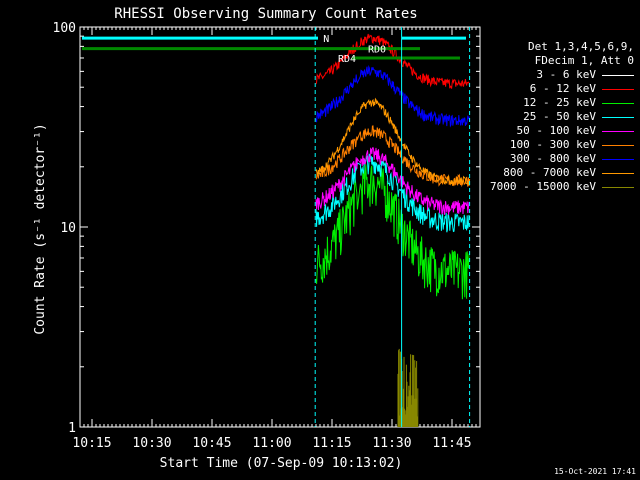  I want to click on legend-header: Det 1,3,4,5,6,9,, so click(581, 46).